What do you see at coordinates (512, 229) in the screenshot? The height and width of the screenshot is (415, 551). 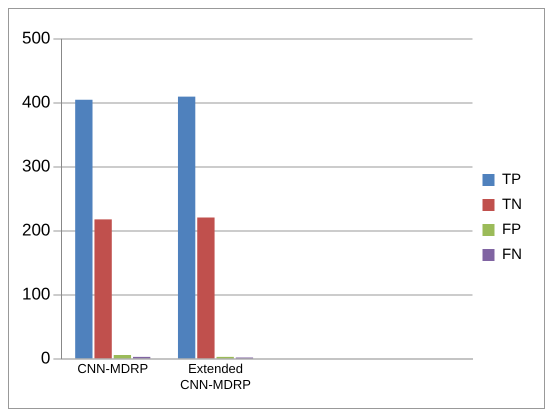 I see `legend-label: FP` at bounding box center [512, 229].